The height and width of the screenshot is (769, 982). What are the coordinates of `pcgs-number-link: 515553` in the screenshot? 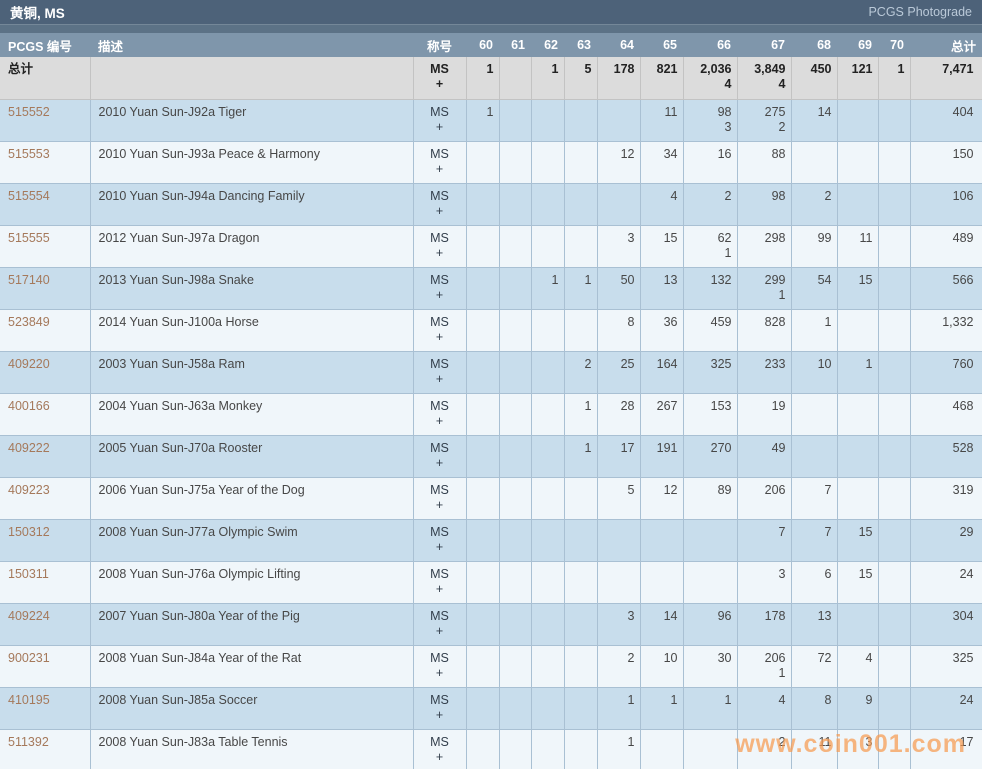 It's located at (29, 153).